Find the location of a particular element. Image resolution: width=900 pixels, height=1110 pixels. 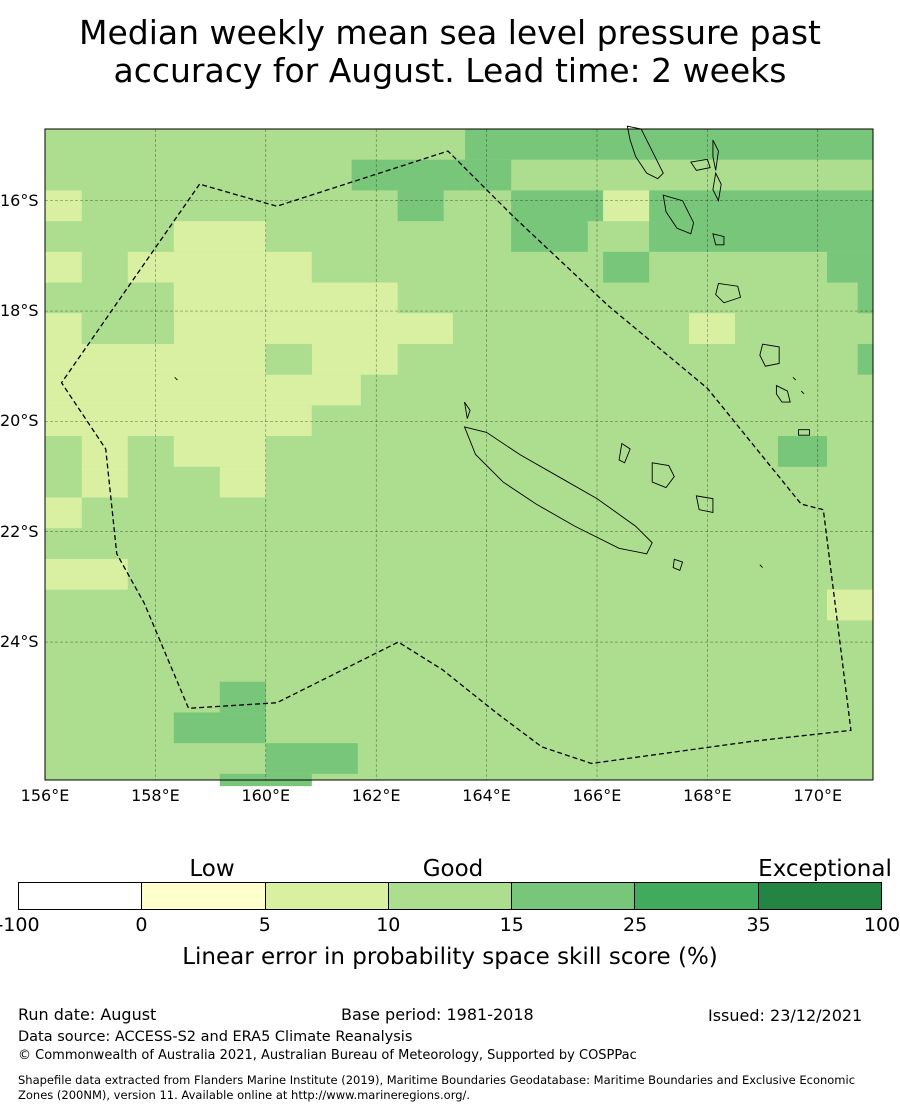

latitude-label: 24°S is located at coordinates (19, 642).